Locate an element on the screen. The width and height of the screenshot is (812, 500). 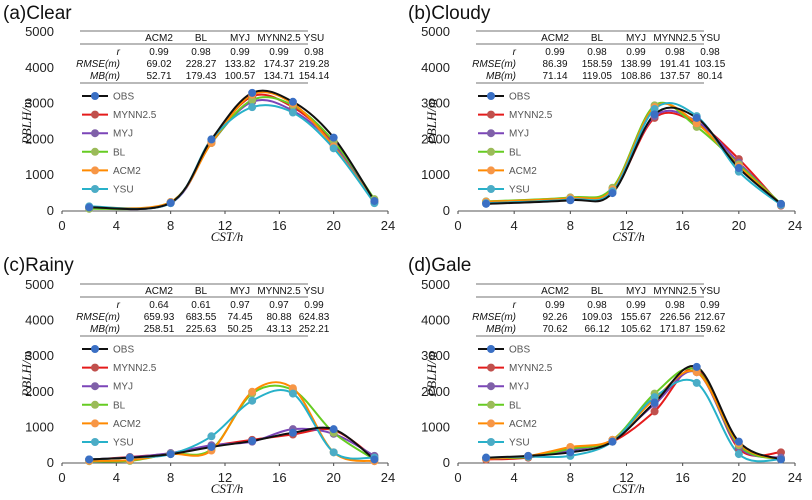
table-cell: 134.71 is located at coordinates (279, 76).